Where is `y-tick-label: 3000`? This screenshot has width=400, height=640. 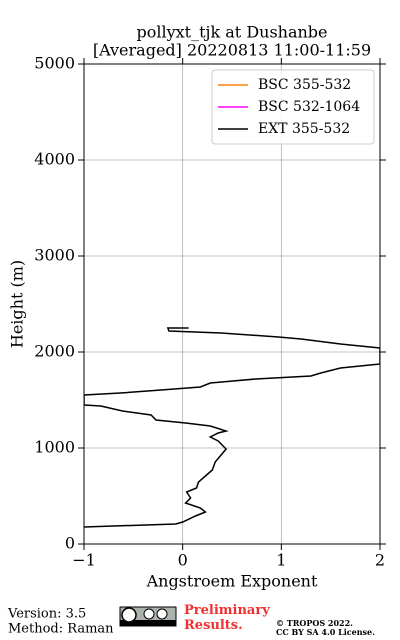 y-tick-label: 3000 is located at coordinates (54, 255).